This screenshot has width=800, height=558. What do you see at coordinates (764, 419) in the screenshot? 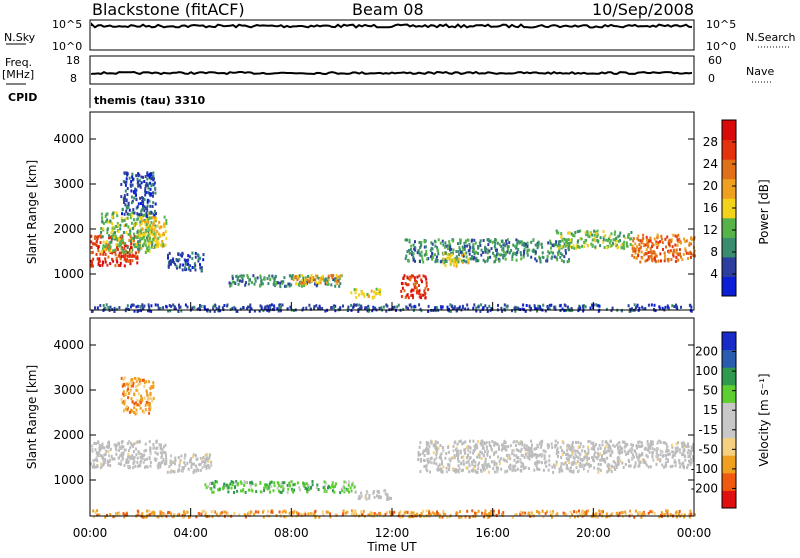
I see `velocity-colorbar-label: Velocity [m s⁻¹]` at bounding box center [764, 419].